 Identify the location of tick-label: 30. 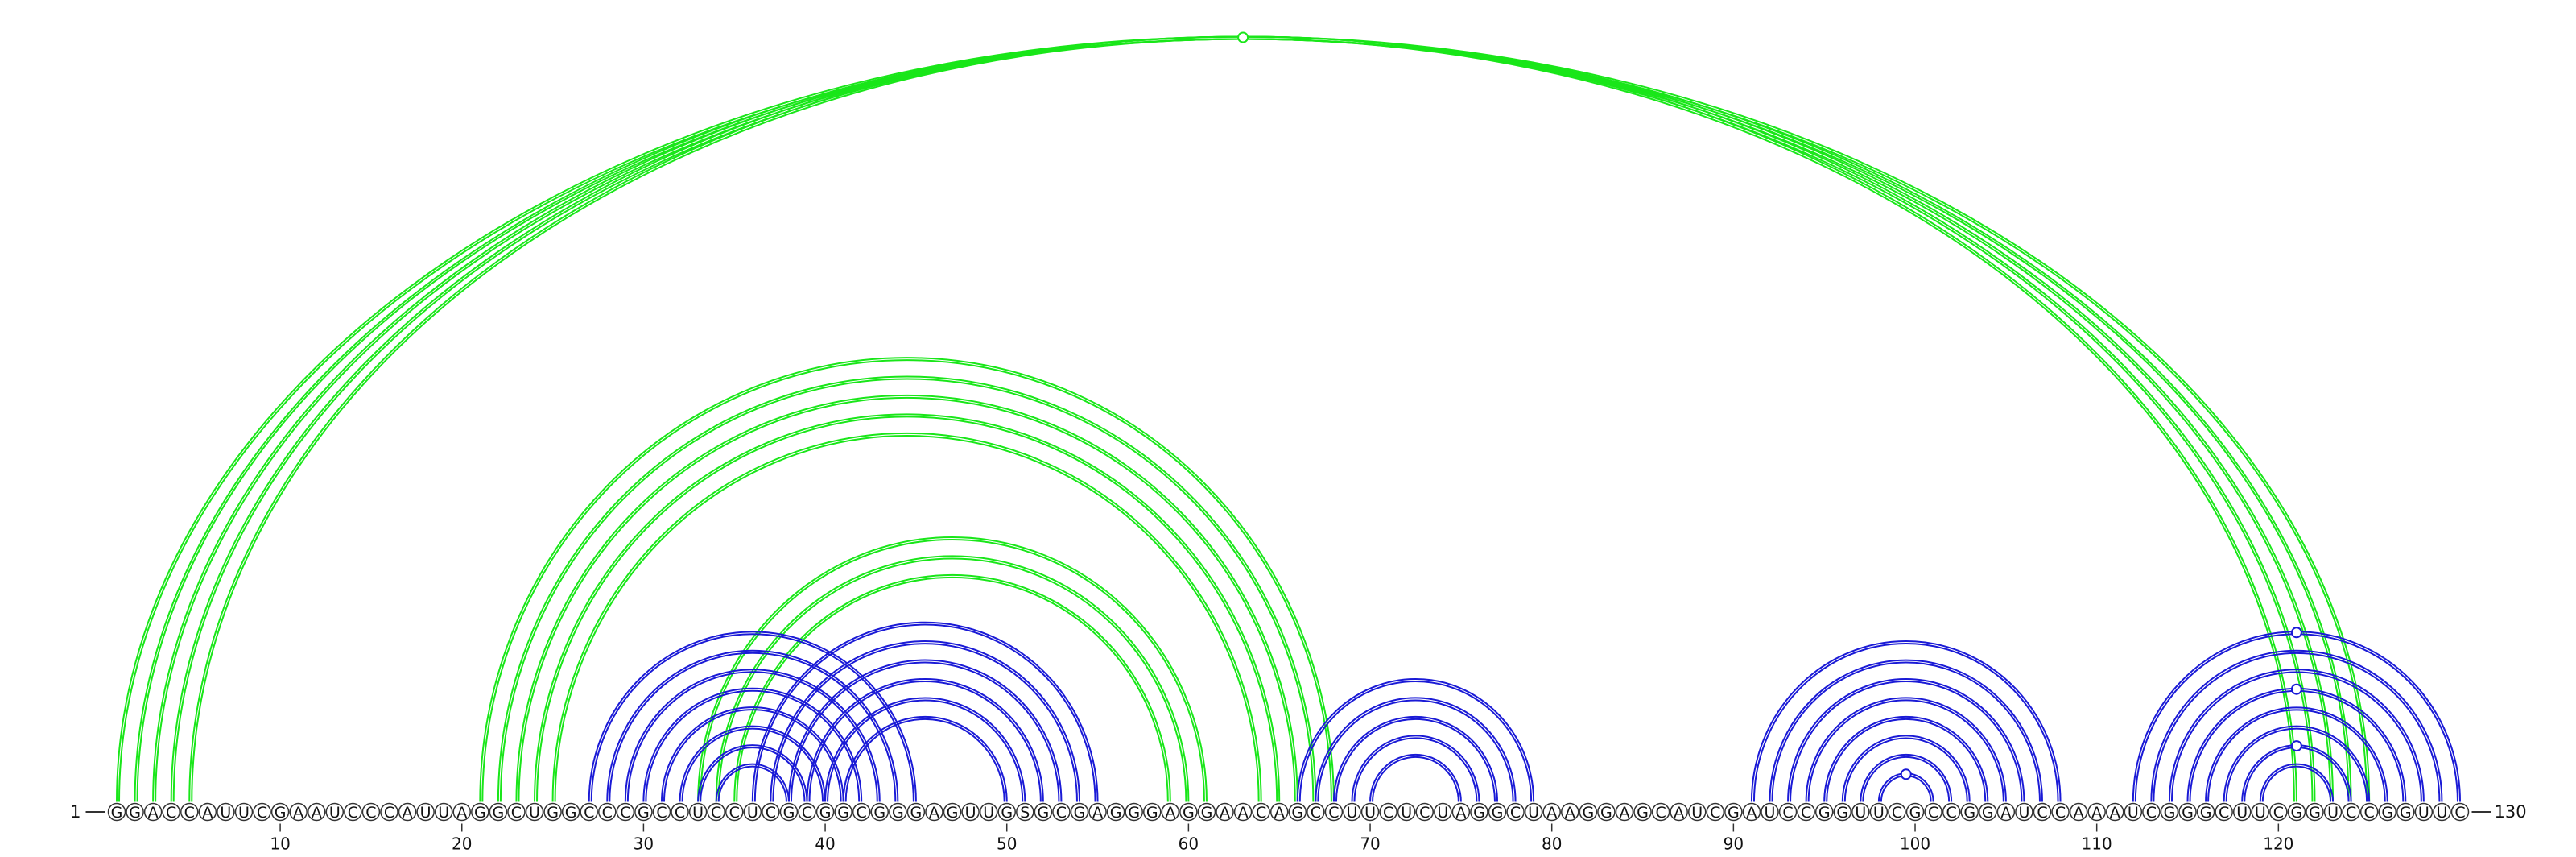
(644, 844).